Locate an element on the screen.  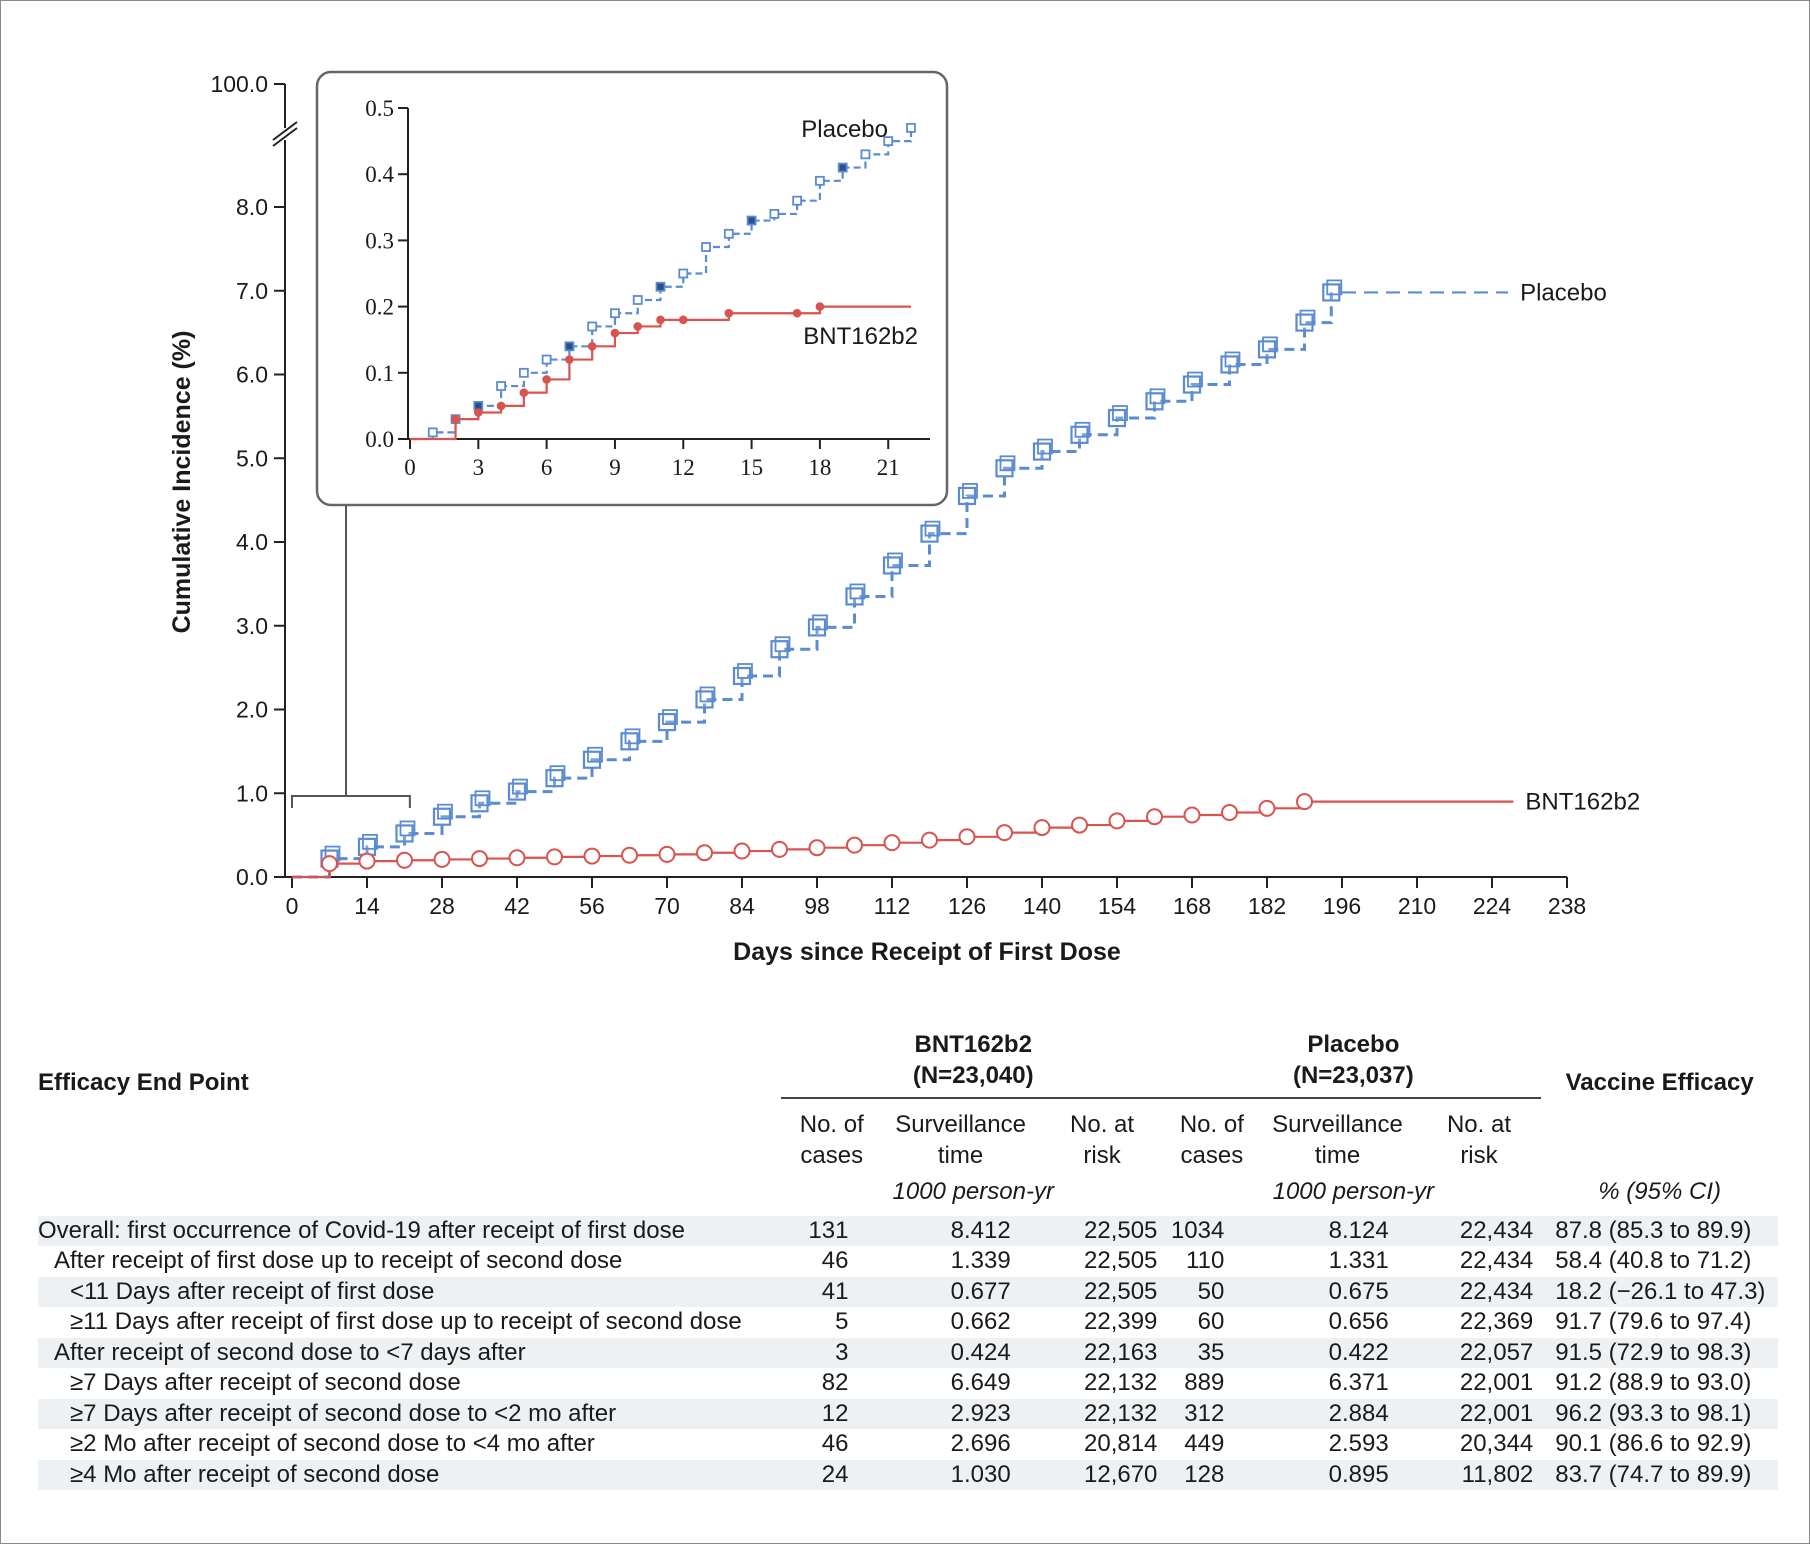
x-tick-label: 14 is located at coordinates (367, 906).